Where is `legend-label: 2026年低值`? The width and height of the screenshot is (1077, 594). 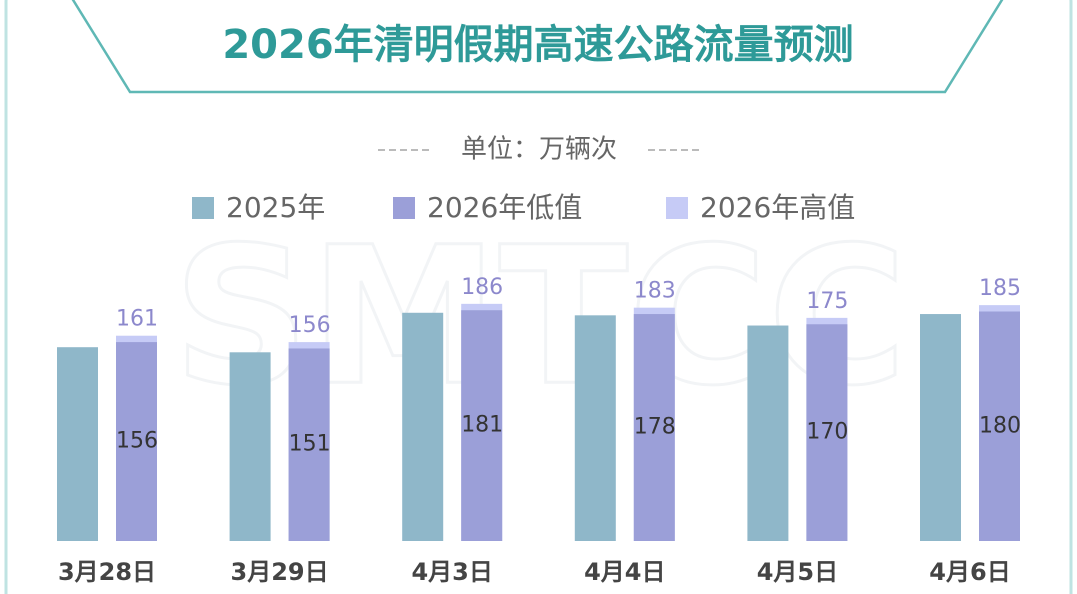
legend-label: 2026年低值 is located at coordinates (504, 207).